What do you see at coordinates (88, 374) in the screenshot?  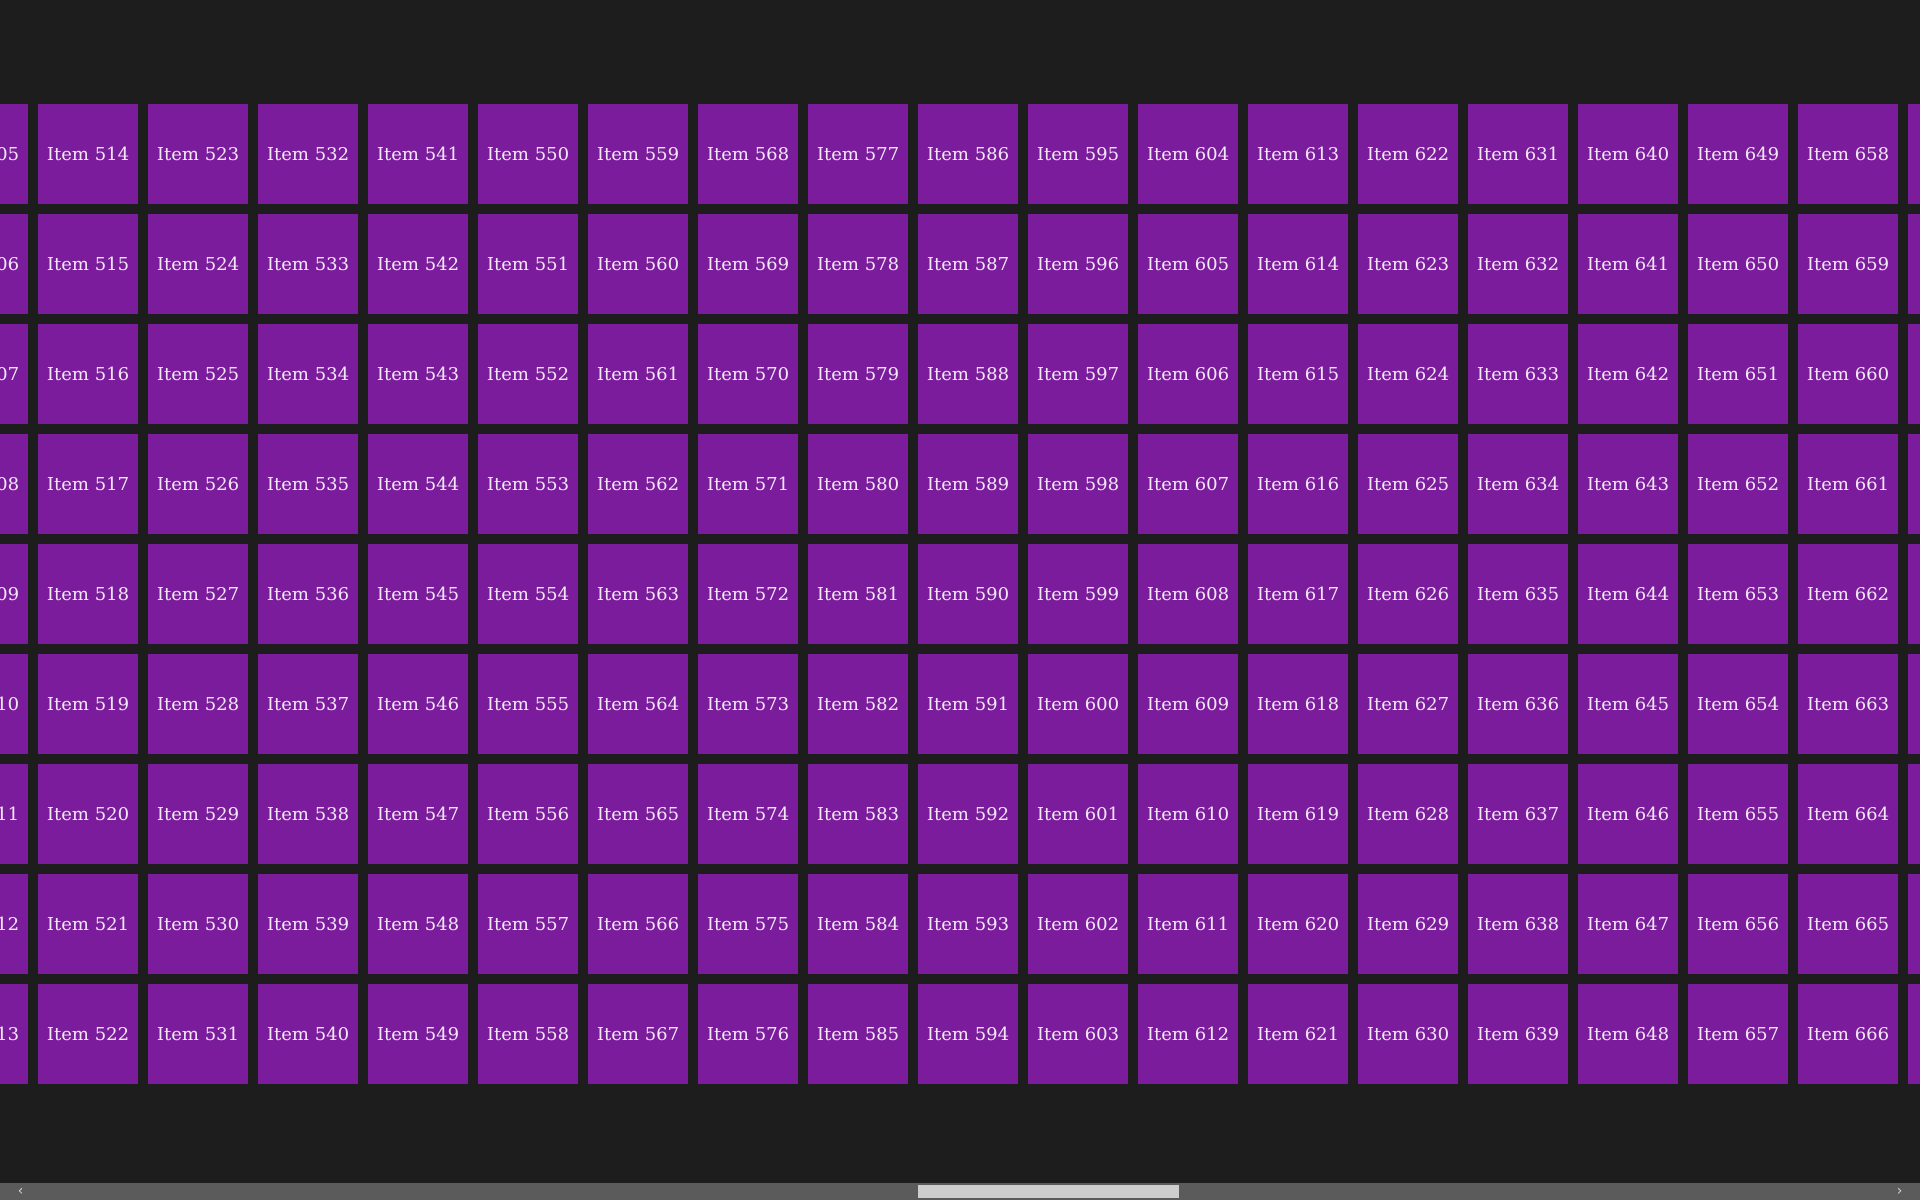 I see `item-tile: Item 516` at bounding box center [88, 374].